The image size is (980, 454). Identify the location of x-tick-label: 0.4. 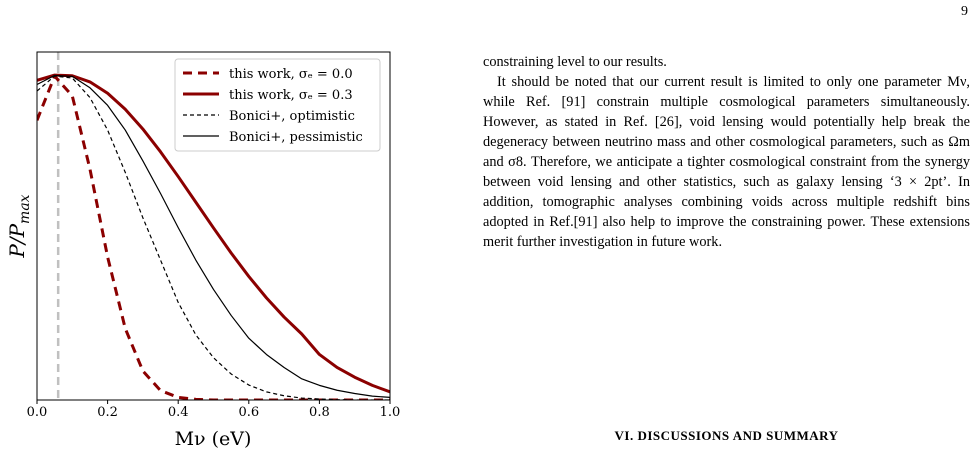
(178, 412).